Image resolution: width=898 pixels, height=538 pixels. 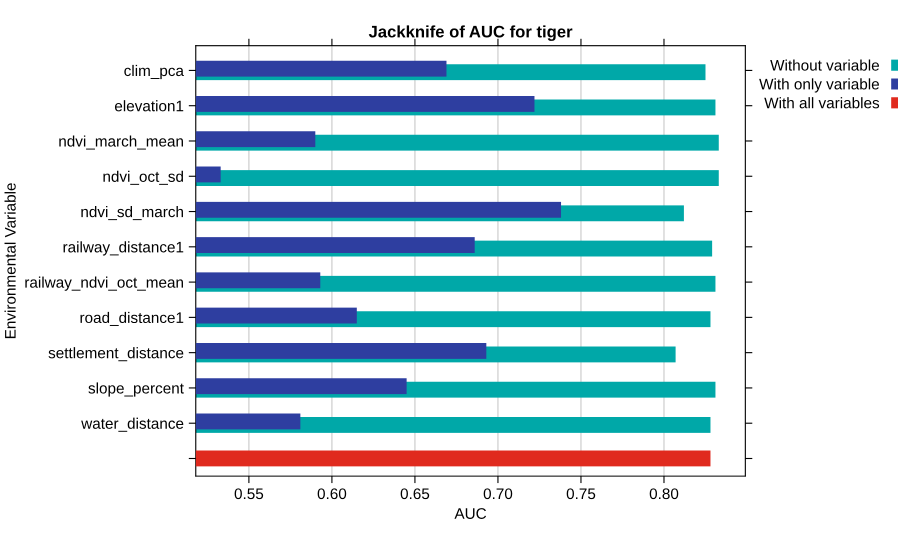 I want to click on legend-label: With only variable, so click(x=819, y=85).